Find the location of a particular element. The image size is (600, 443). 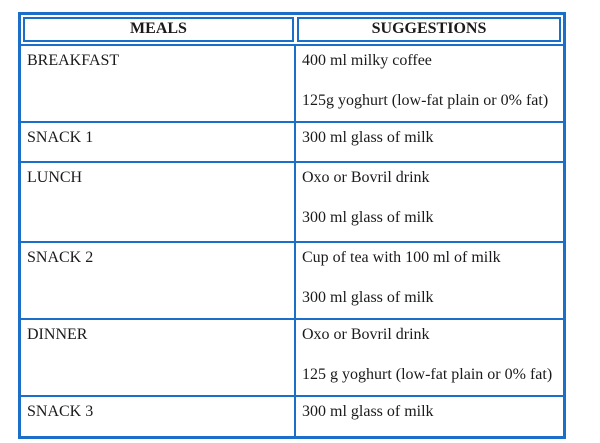

meal-cell: BREAKFAST is located at coordinates (73, 60).